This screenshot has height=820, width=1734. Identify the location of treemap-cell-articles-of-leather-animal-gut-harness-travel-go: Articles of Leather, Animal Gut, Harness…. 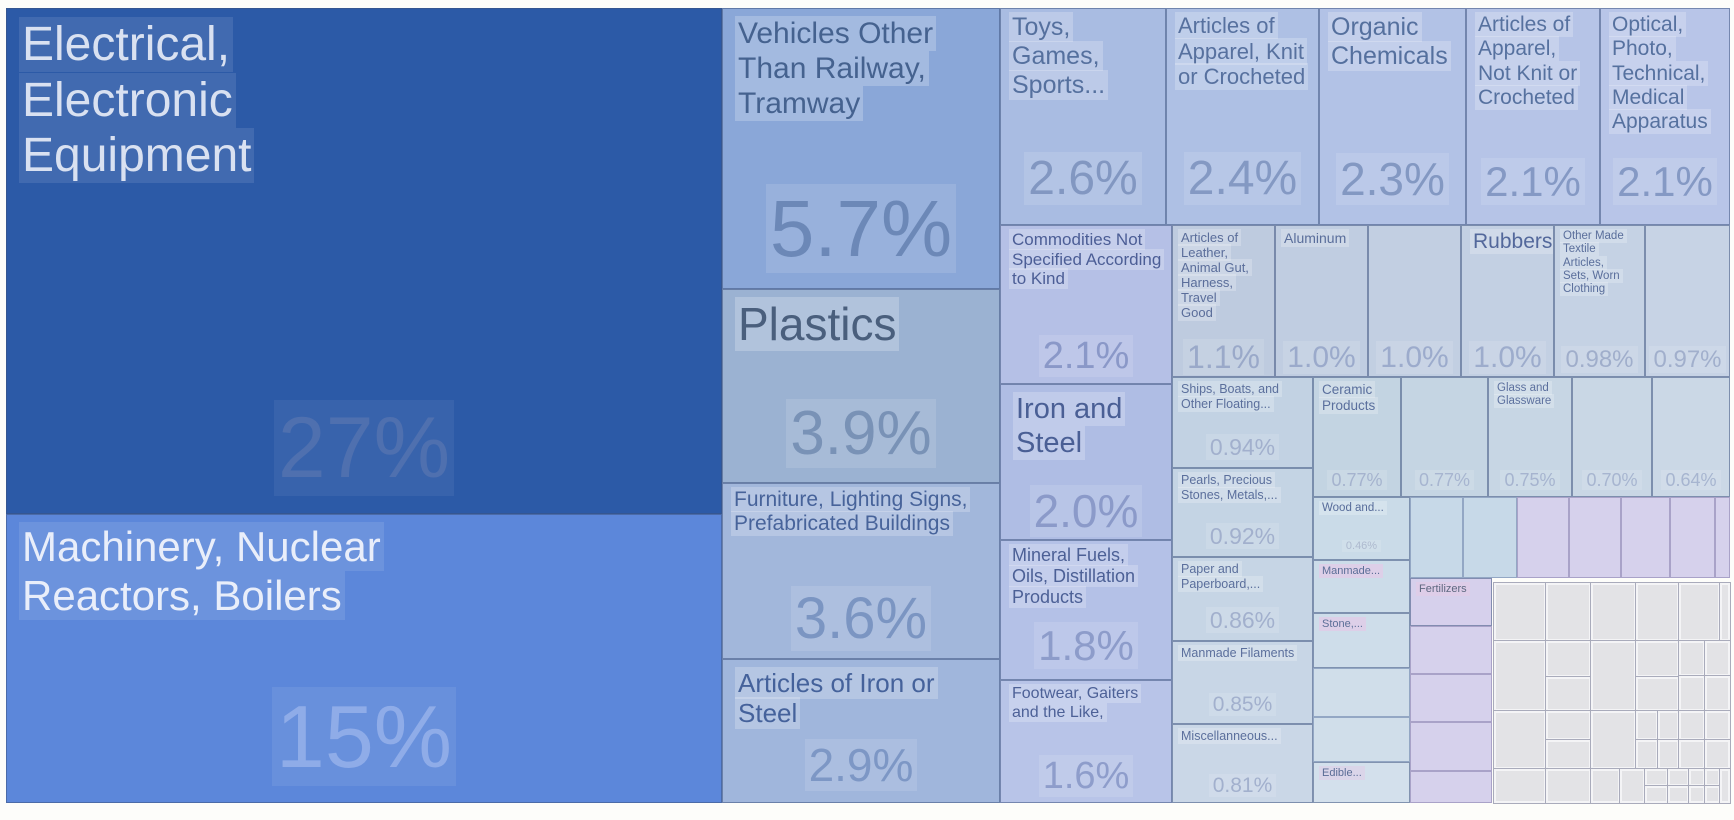
(1223, 301).